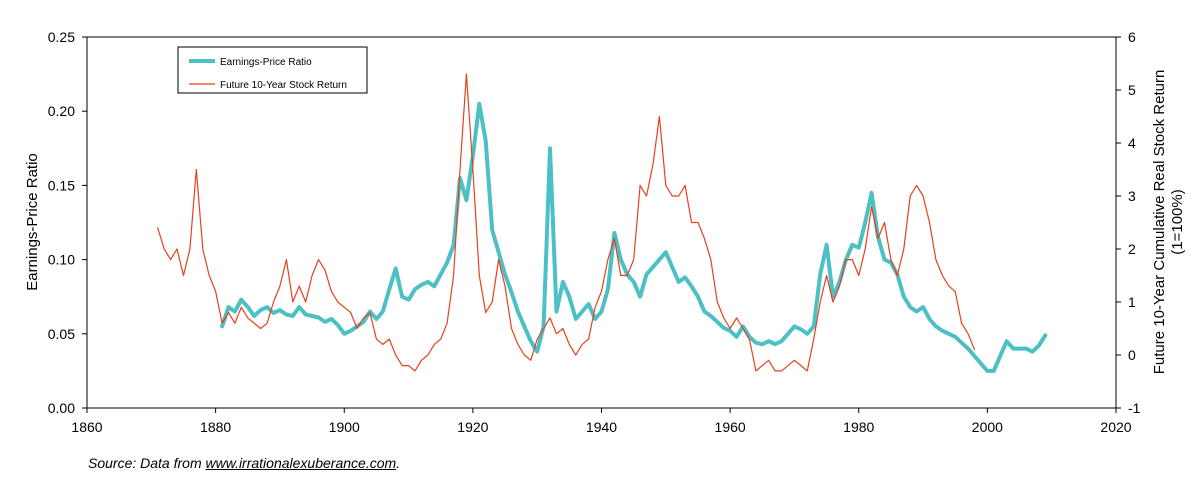 The image size is (1200, 487). I want to click on legend-box, so click(272, 70).